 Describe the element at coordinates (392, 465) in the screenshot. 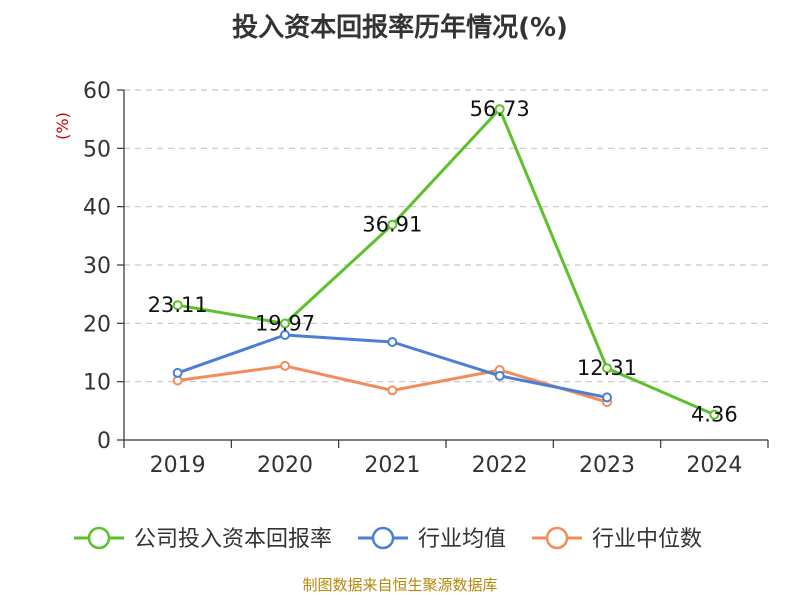

I see `x-tick-label: 2021` at that location.